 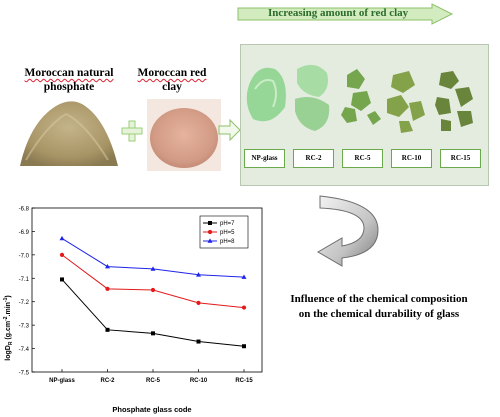 I want to click on y-label-sub: R, so click(x=11, y=343).